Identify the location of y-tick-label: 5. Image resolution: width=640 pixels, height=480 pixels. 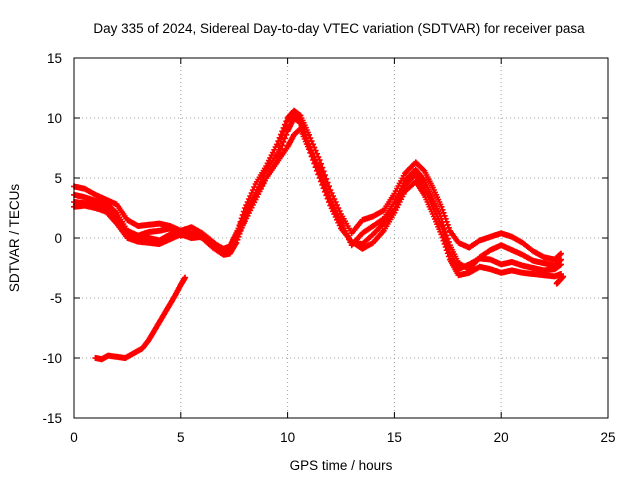
(58, 178).